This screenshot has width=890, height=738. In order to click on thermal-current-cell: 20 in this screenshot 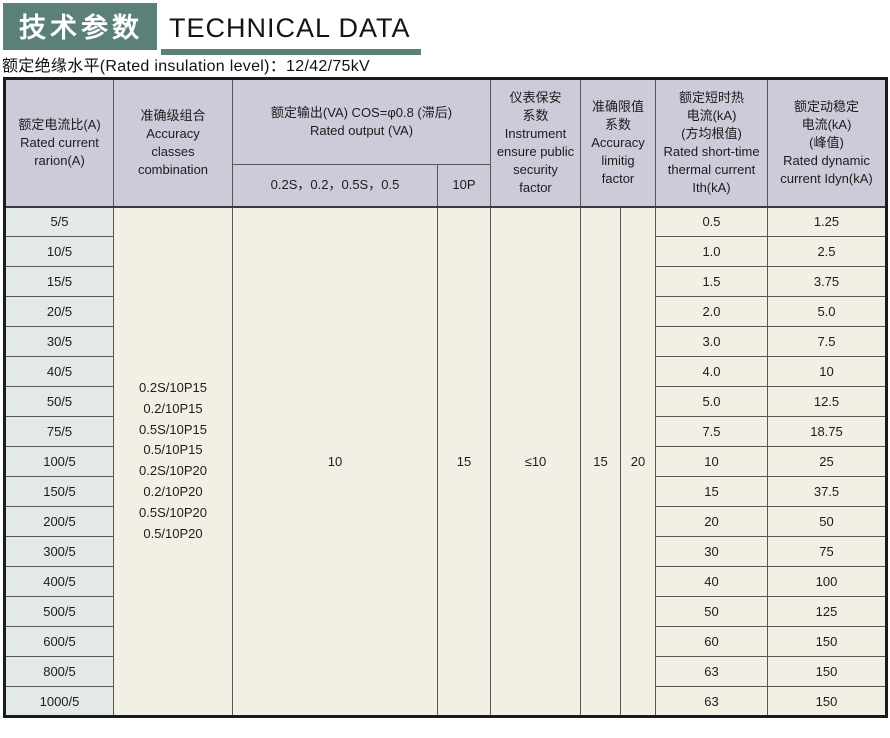, I will do `click(711, 521)`.